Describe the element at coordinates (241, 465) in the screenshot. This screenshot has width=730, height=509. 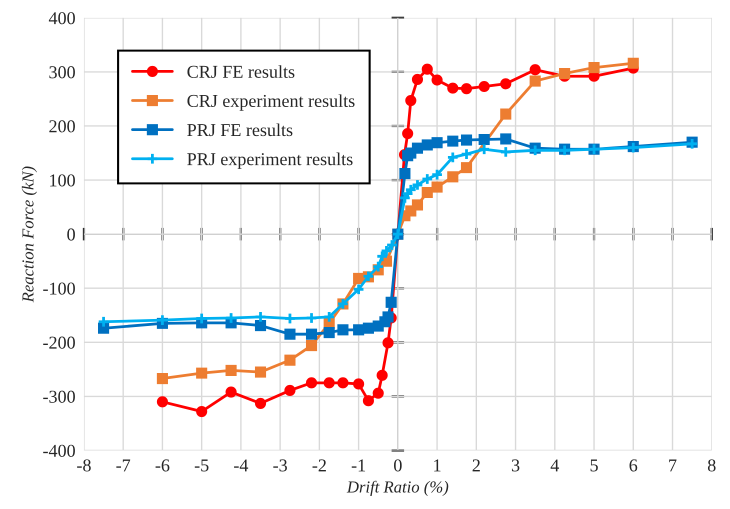
I see `x-tick-label: -4` at that location.